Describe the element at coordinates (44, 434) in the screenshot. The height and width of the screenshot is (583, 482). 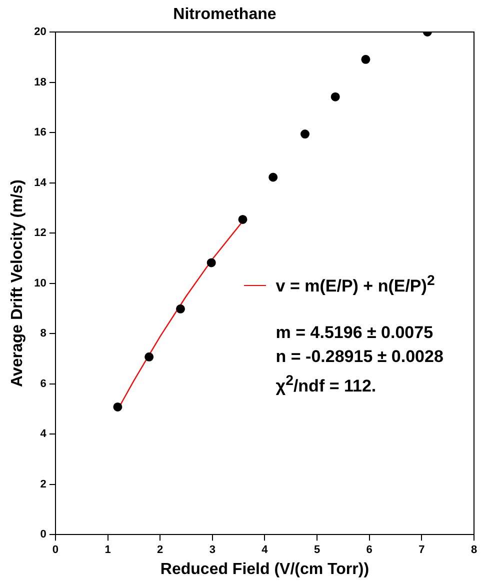
I see `y-tick-label: 4` at that location.